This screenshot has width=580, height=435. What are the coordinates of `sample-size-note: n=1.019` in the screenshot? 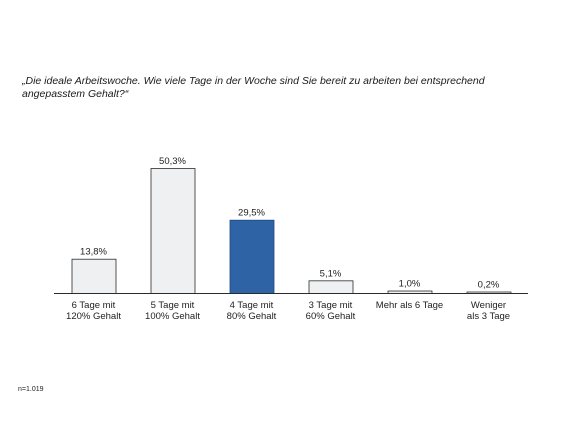 It's located at (31, 389).